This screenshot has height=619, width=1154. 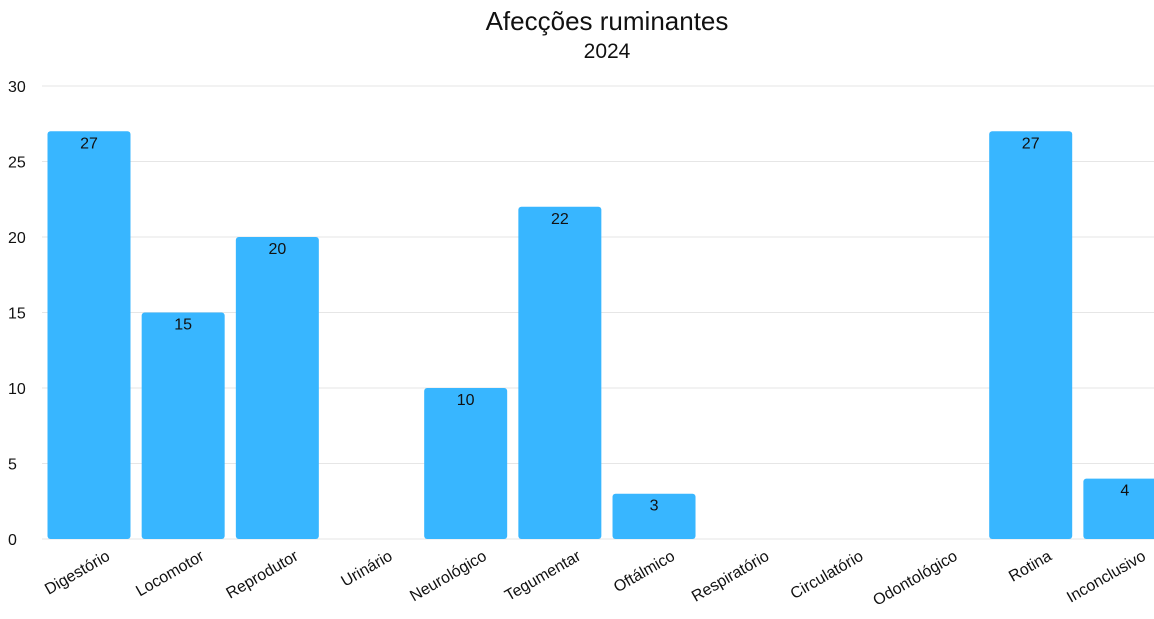 What do you see at coordinates (560, 373) in the screenshot?
I see `bar-tegumentar` at bounding box center [560, 373].